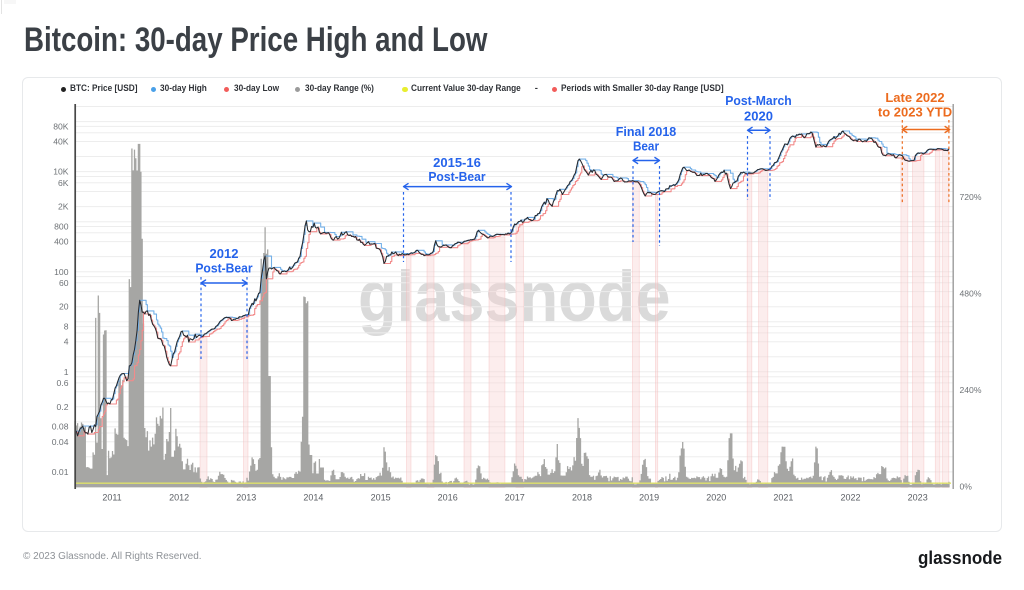 This screenshot has height=590, width=1024. What do you see at coordinates (448, 498) in the screenshot?
I see `svg-text: 2016` at bounding box center [448, 498].